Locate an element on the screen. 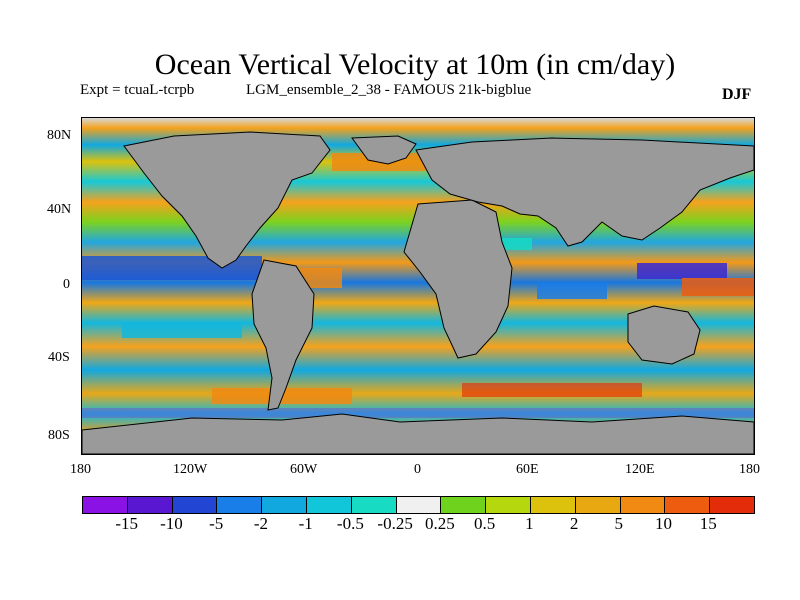  antarctica is located at coordinates (418, 433).